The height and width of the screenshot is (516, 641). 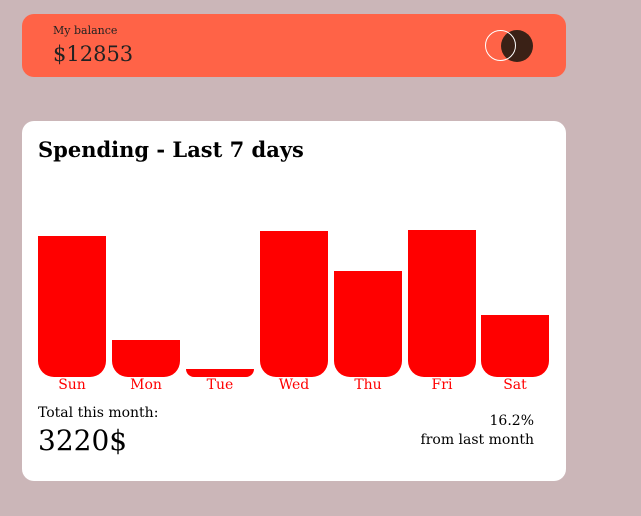 What do you see at coordinates (85, 30) in the screenshot?
I see `balance-label: My balance` at bounding box center [85, 30].